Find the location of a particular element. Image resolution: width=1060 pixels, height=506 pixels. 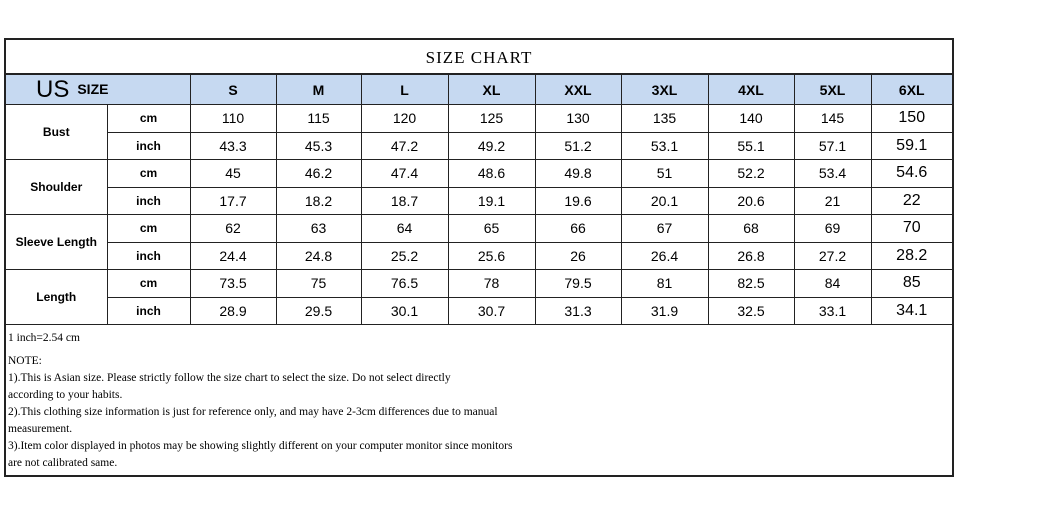

table-cell: 48.6 is located at coordinates (491, 173).